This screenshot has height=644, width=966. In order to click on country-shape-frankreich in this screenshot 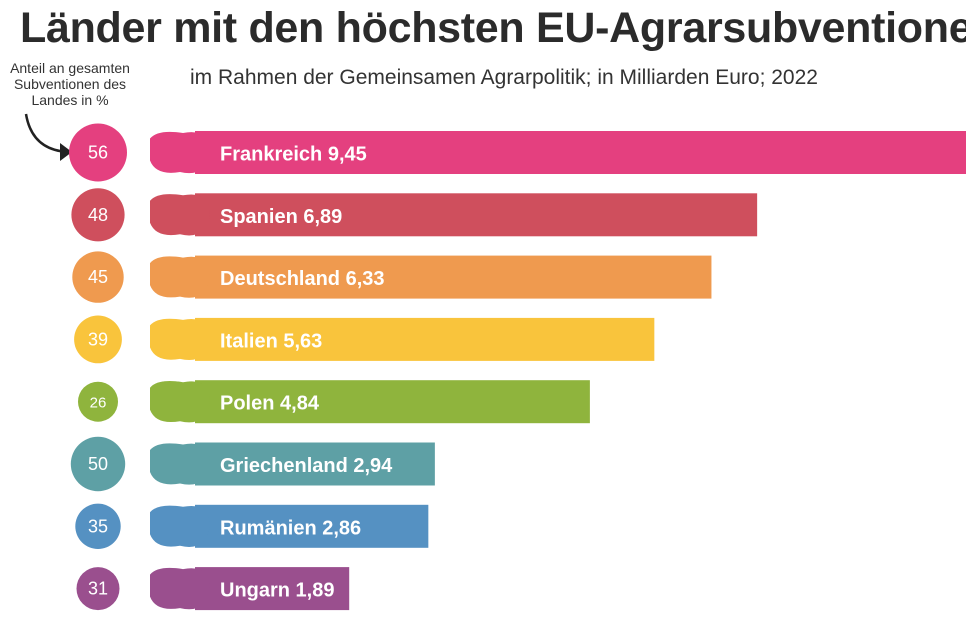, I will do `click(180, 152)`.